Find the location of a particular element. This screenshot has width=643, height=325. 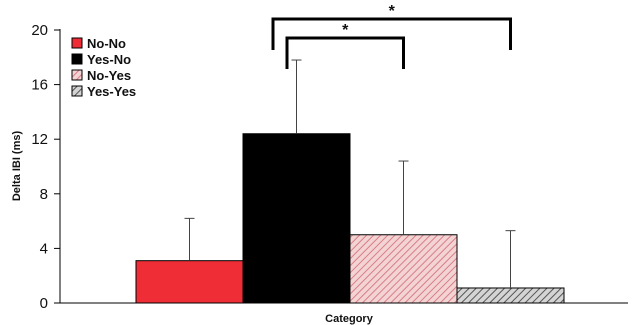

y-tick-label: 16 is located at coordinates (39, 85).